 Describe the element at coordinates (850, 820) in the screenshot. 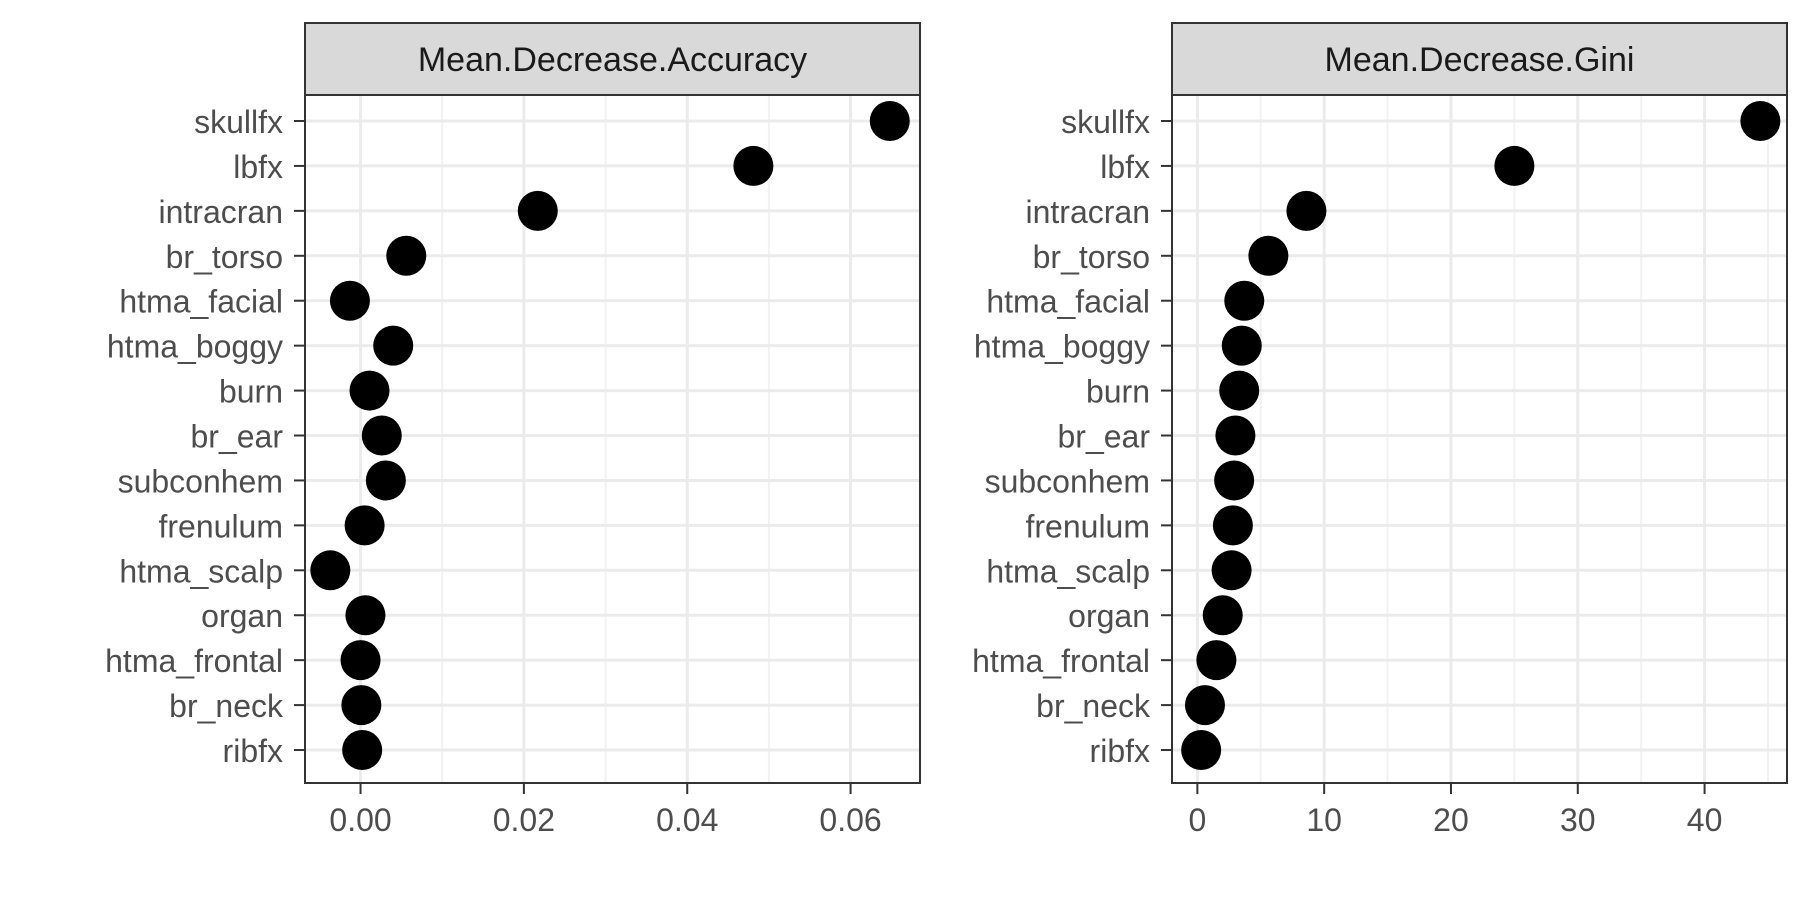

I see `x-tick-label: 0.06` at that location.